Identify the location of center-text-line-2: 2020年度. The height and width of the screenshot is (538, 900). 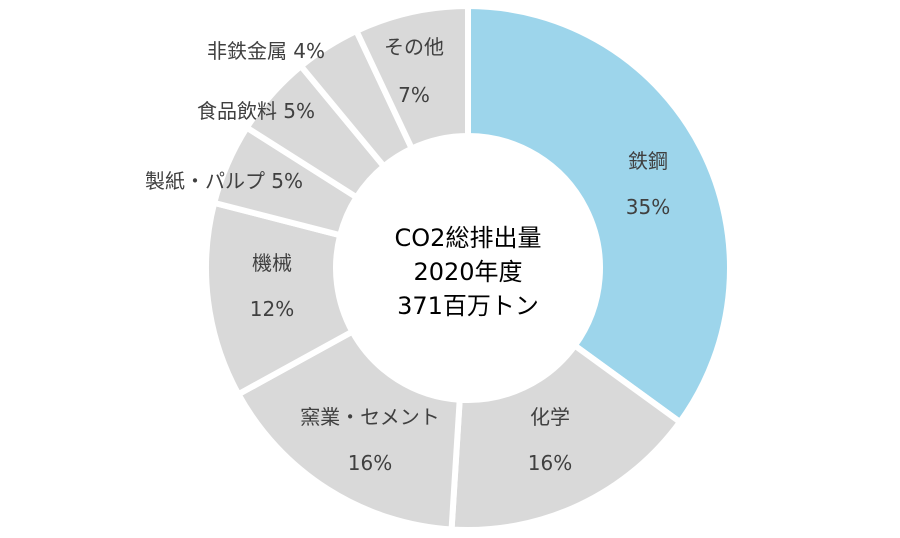
(467, 272).